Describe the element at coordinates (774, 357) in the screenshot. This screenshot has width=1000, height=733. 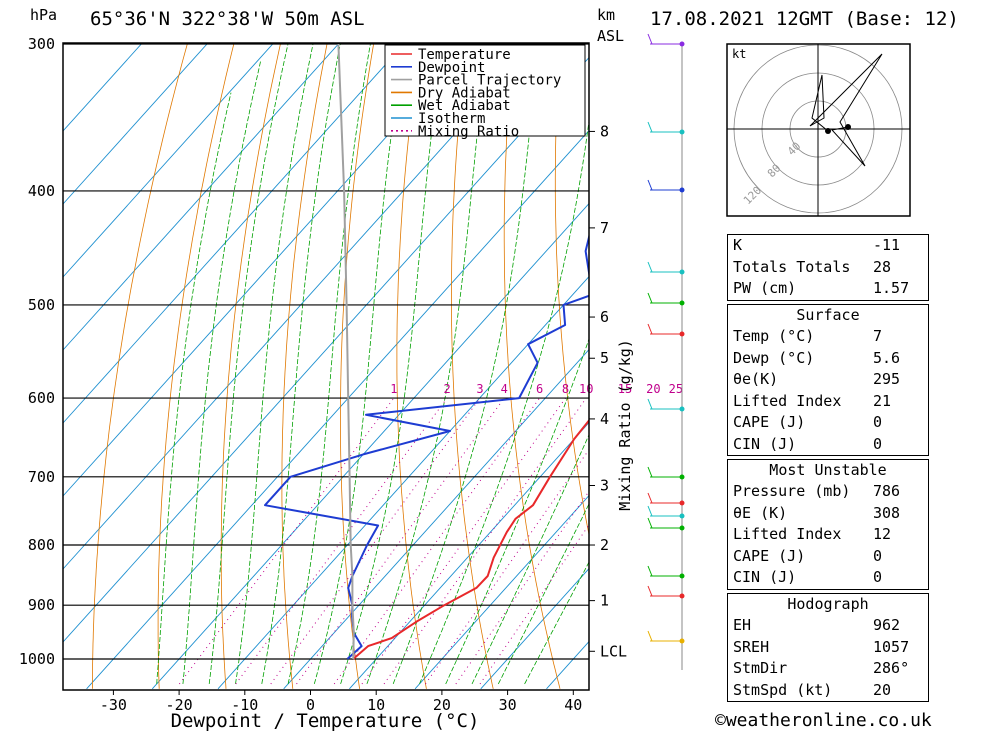
I see `surface-dewp-label: Dewp (°C)` at that location.